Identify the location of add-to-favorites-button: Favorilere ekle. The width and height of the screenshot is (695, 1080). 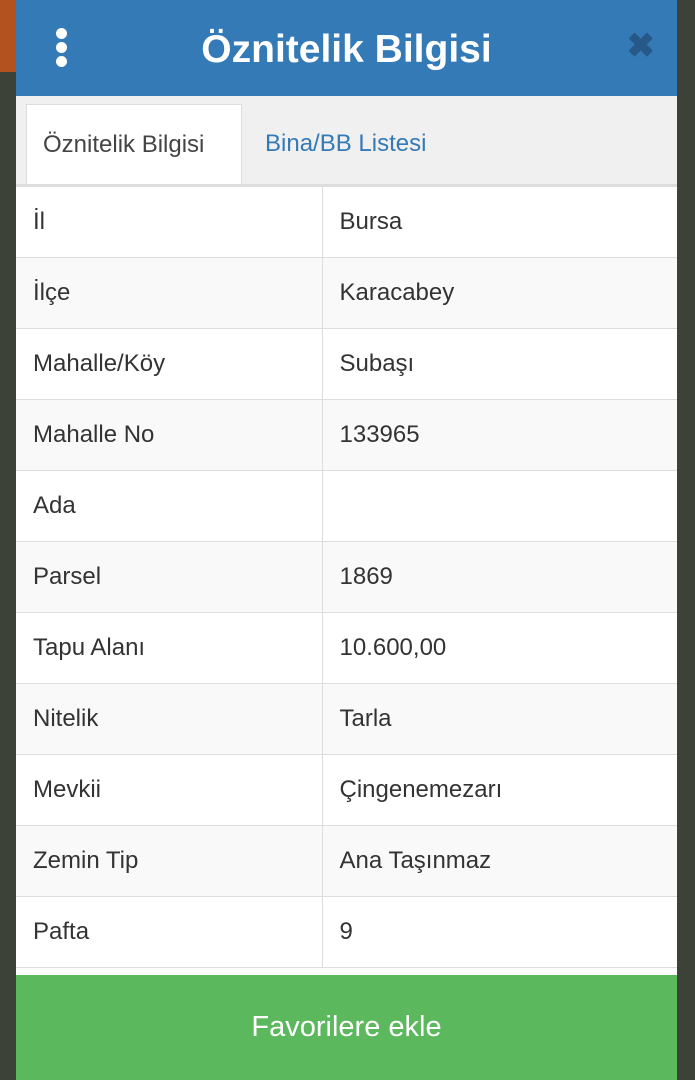
(346, 1027).